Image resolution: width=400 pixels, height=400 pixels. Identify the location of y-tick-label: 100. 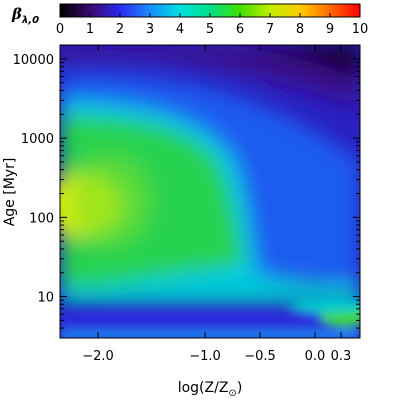
(41, 218).